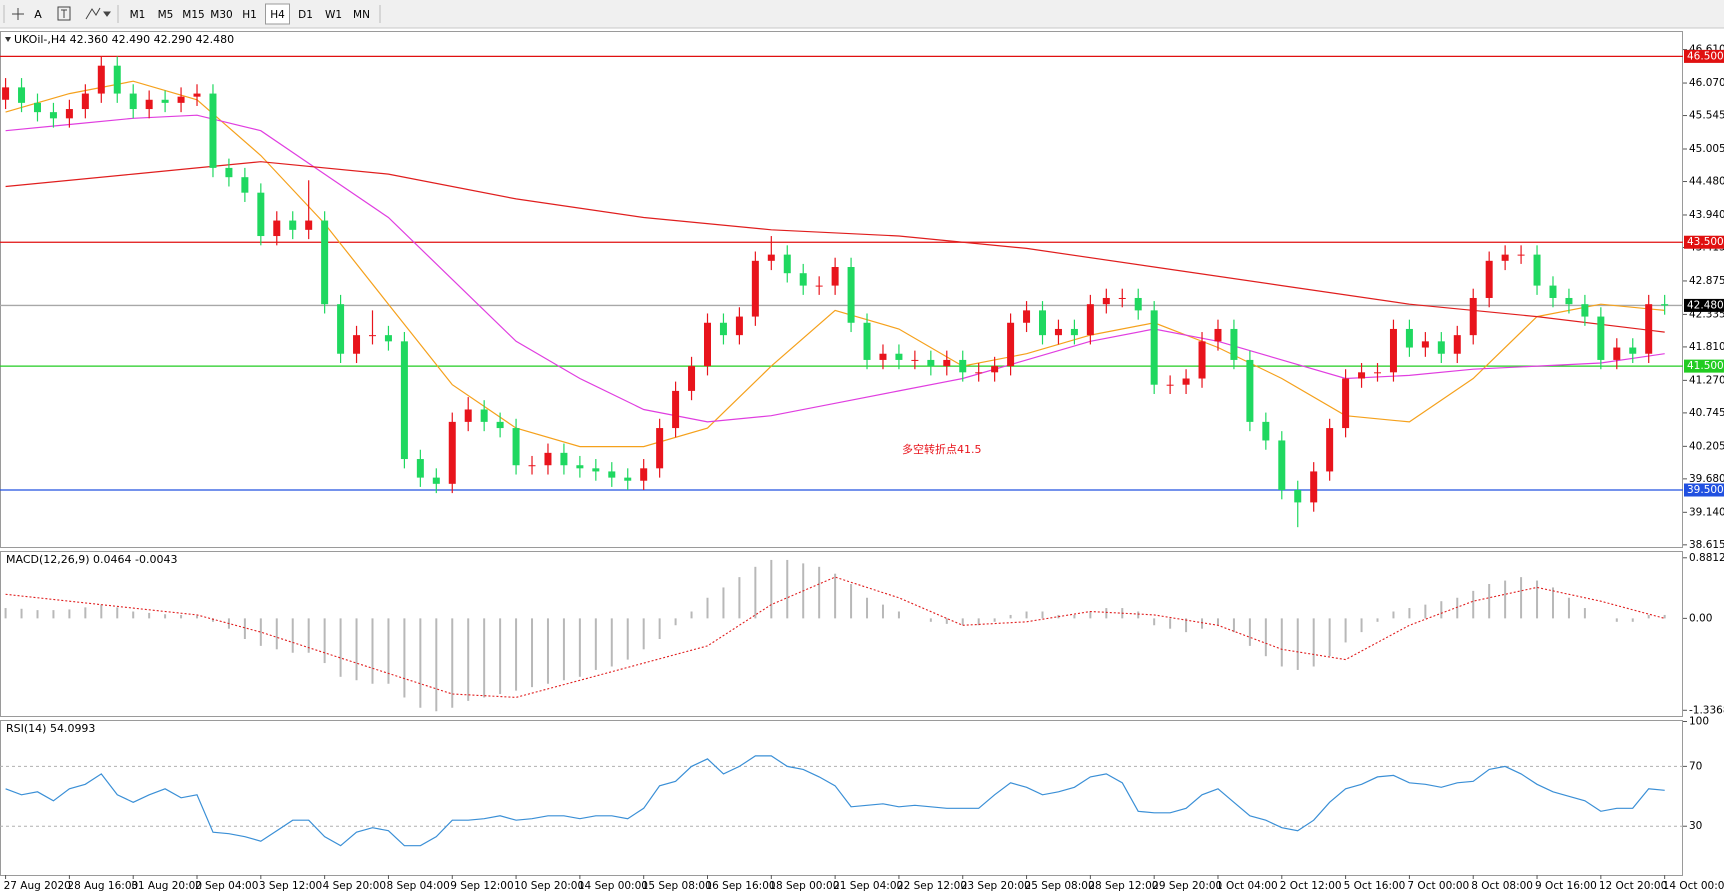 This screenshot has width=1724, height=895. I want to click on y-tick-label: 41.270, so click(1706, 380).